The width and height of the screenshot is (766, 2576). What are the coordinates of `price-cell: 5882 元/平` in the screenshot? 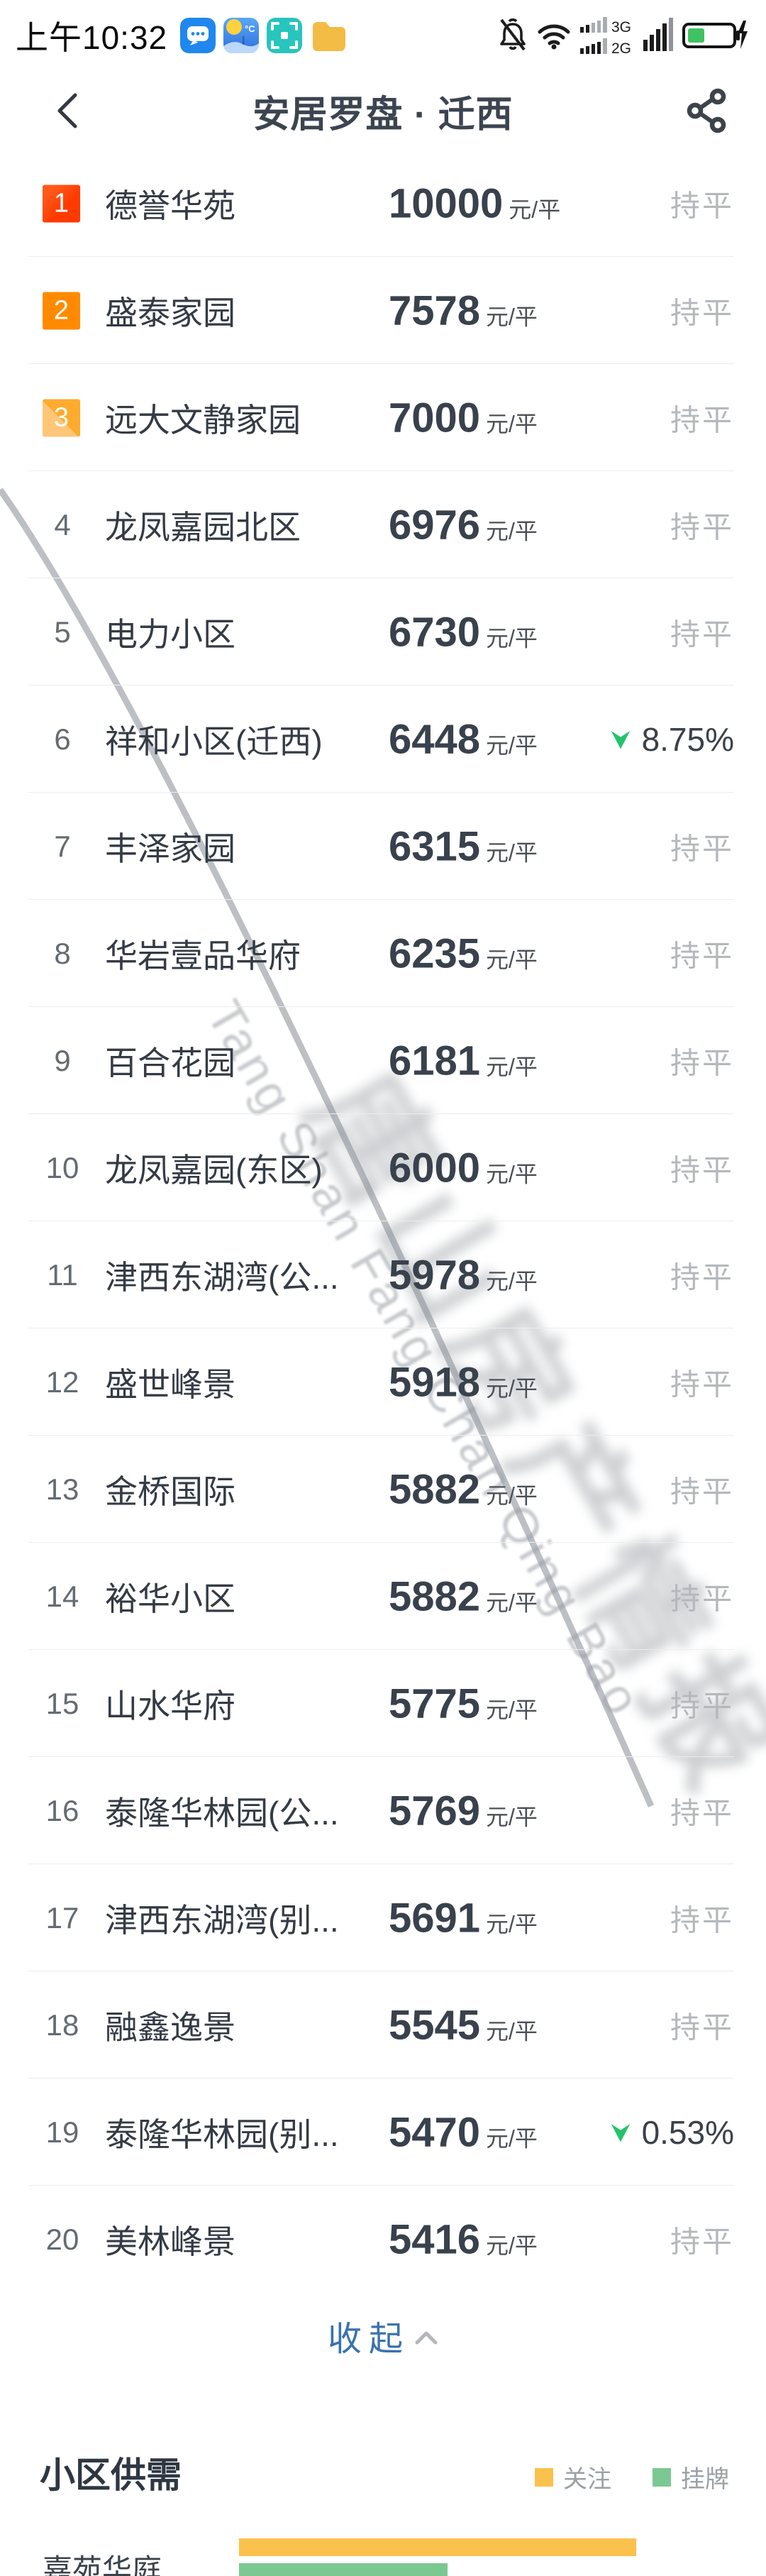 It's located at (463, 1596).